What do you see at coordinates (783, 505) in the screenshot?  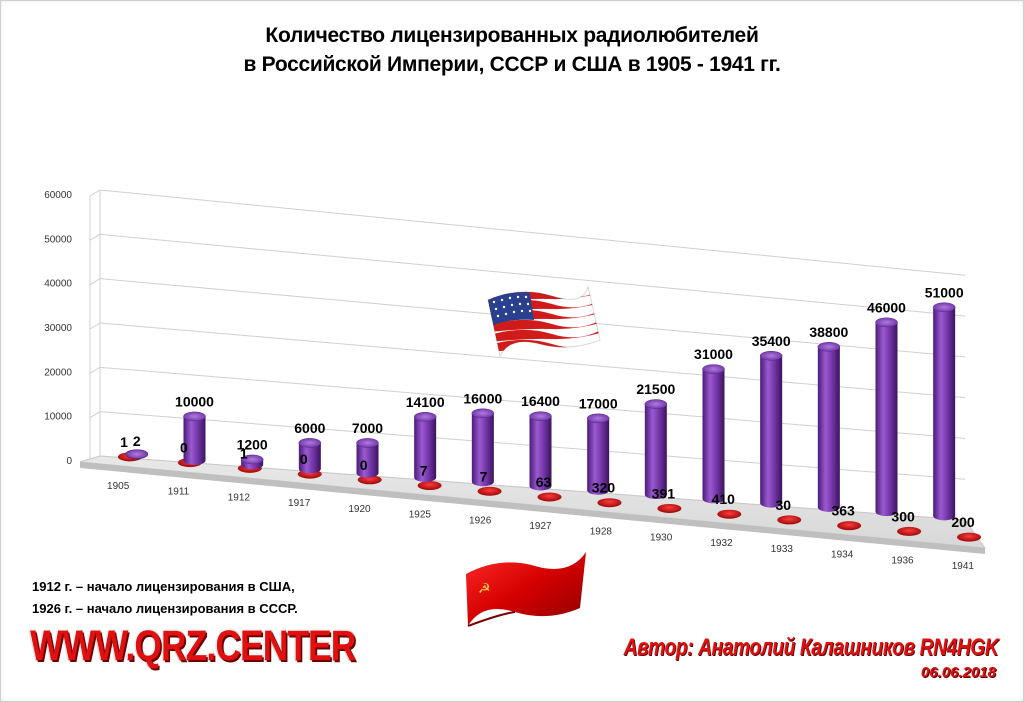 I see `ussr-data-label: 30` at bounding box center [783, 505].